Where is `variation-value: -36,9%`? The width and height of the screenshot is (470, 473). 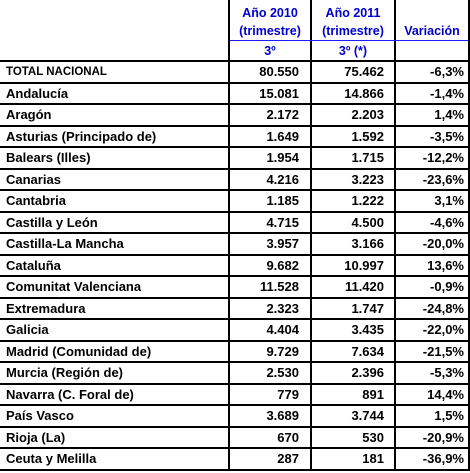 variation-value: -36,9% is located at coordinates (443, 459).